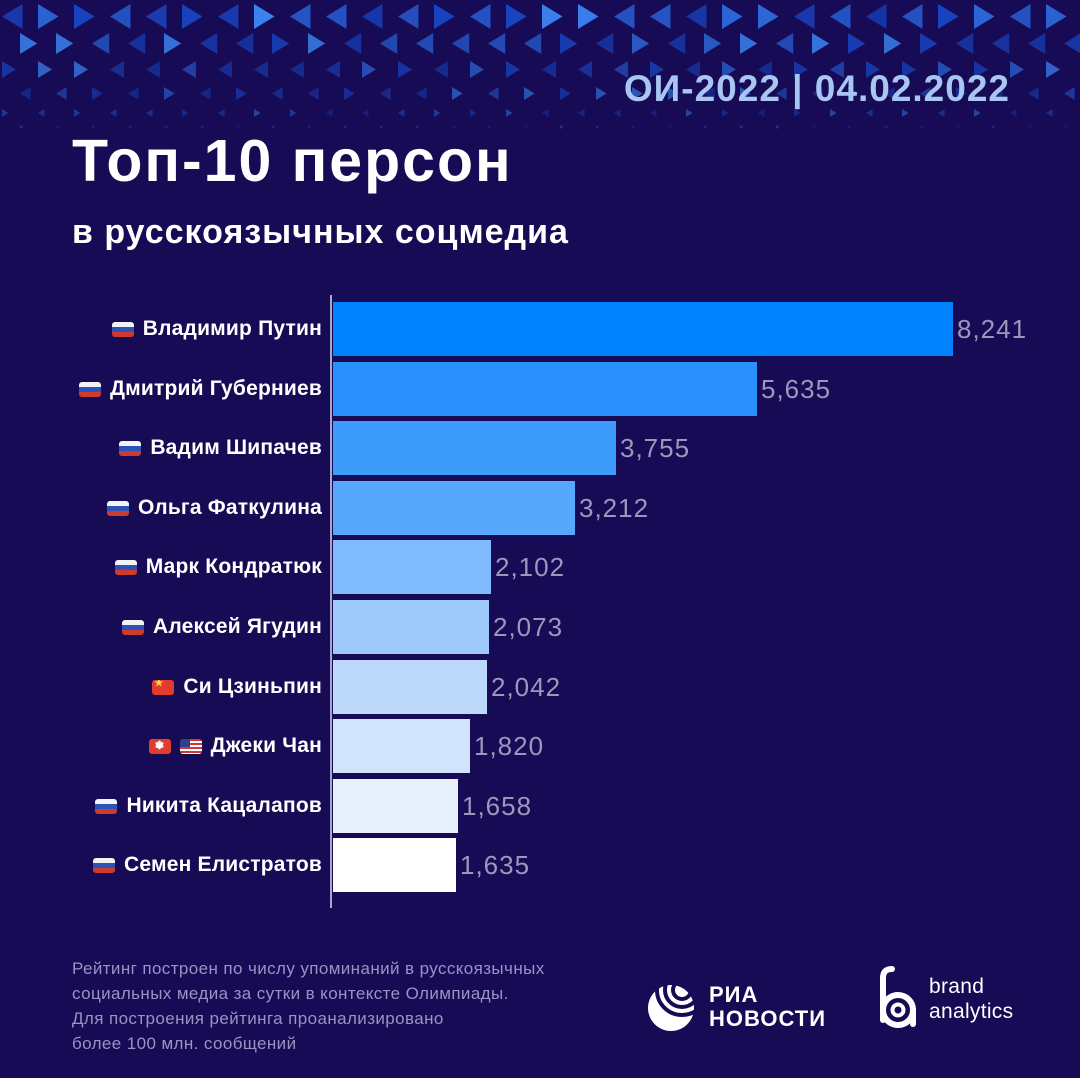 The height and width of the screenshot is (1078, 1080). What do you see at coordinates (184, 1043) in the screenshot?
I see `note-line: более 100 млн. сообщений` at bounding box center [184, 1043].